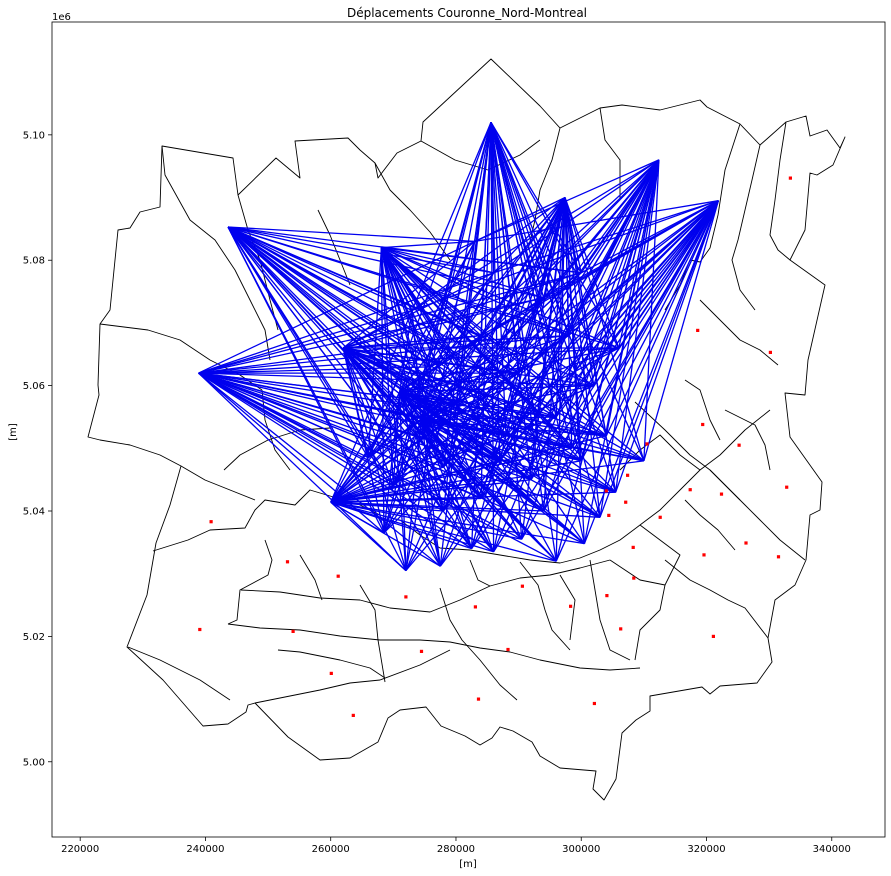 The image size is (891, 876). I want to click on x-tick-label: 260000, so click(331, 849).